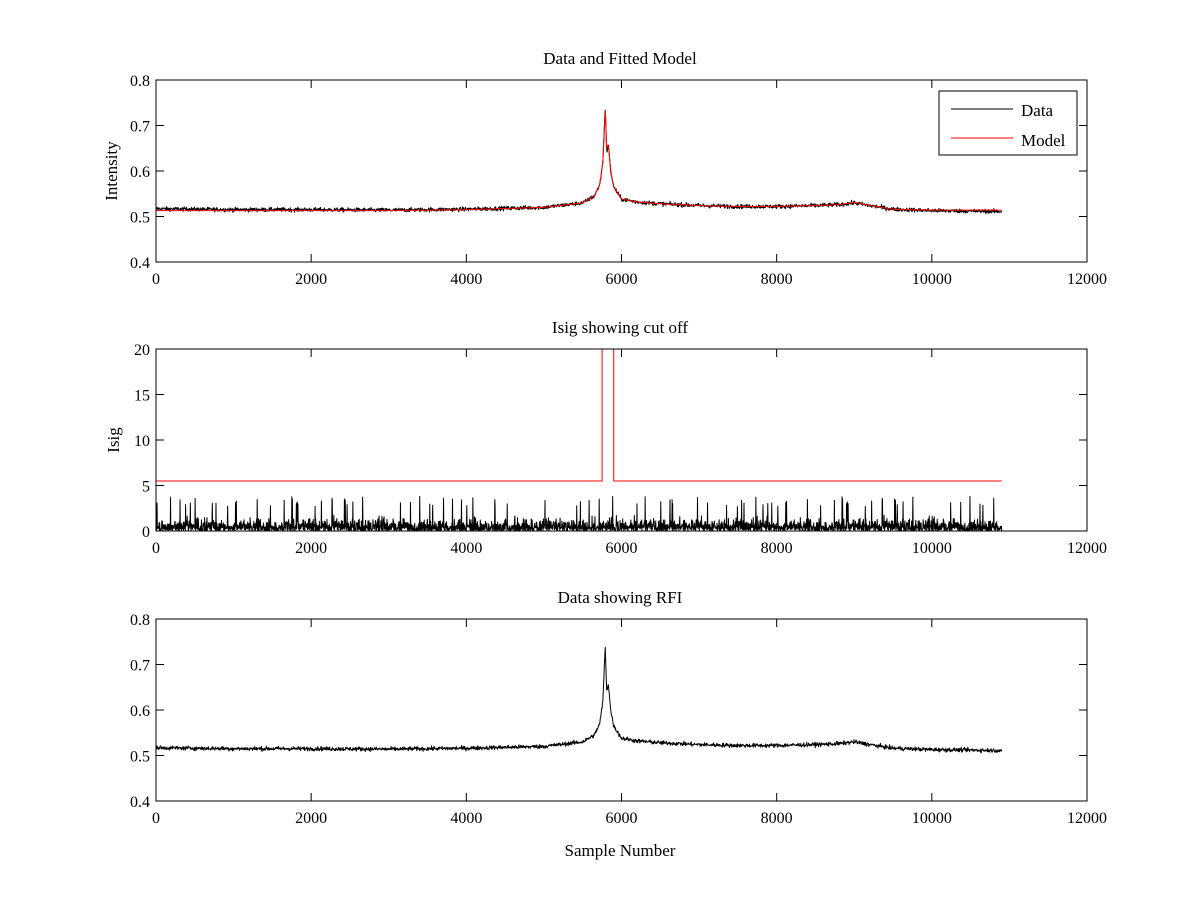 Image resolution: width=1200 pixels, height=900 pixels. Describe the element at coordinates (1043, 140) in the screenshot. I see `legend-label-model: Model` at that location.